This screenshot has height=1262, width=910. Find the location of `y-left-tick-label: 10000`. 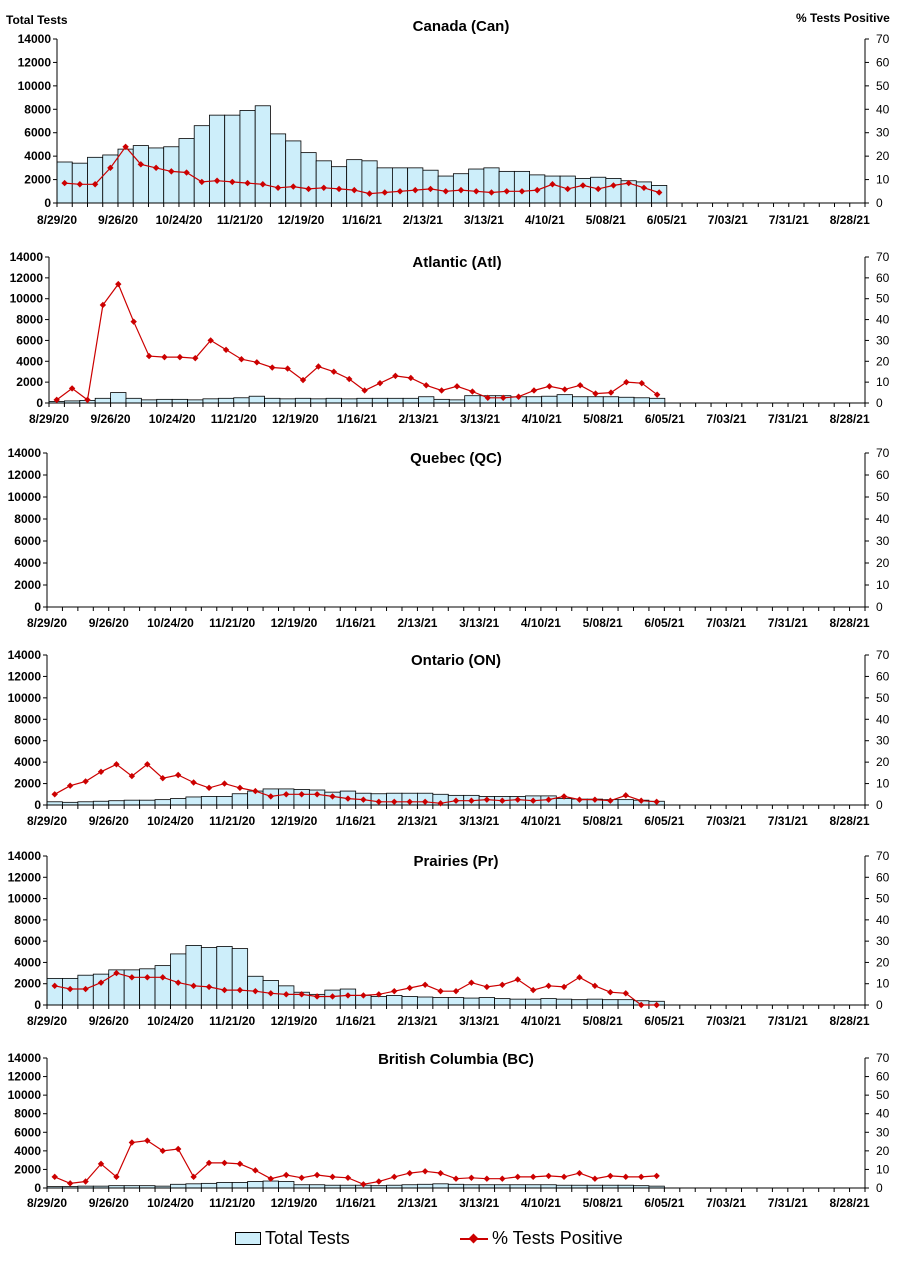

y-left-tick-label: 10000 is located at coordinates (25, 899).